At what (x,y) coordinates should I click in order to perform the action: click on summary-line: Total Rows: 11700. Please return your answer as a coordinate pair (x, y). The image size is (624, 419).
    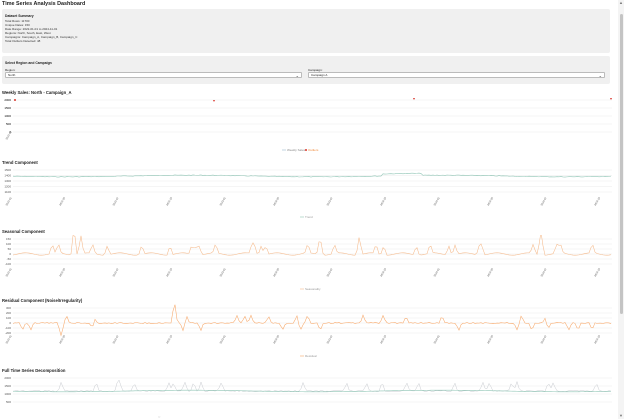
    Looking at the image, I should click on (17, 21).